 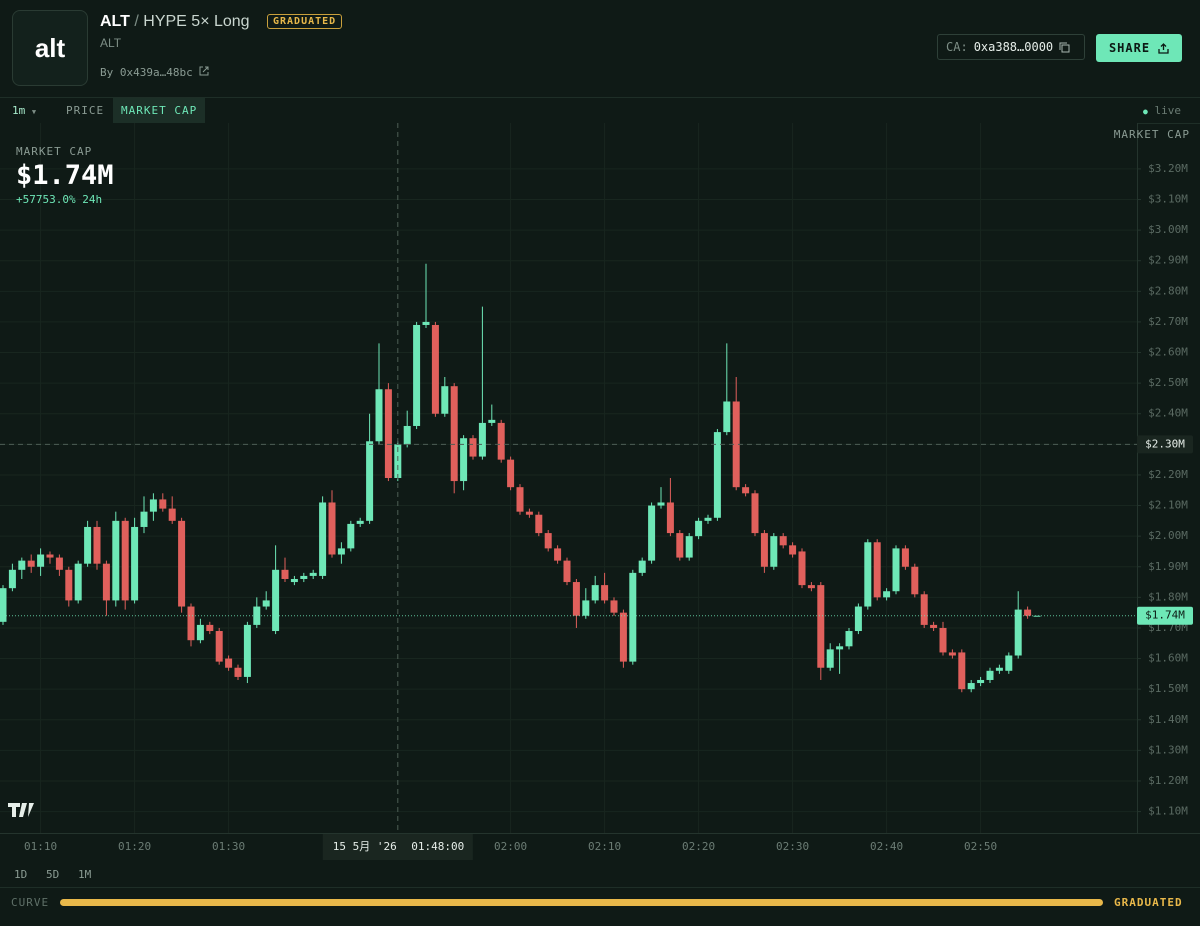 What do you see at coordinates (886, 846) in the screenshot?
I see `x-tick-label: 02:40` at bounding box center [886, 846].